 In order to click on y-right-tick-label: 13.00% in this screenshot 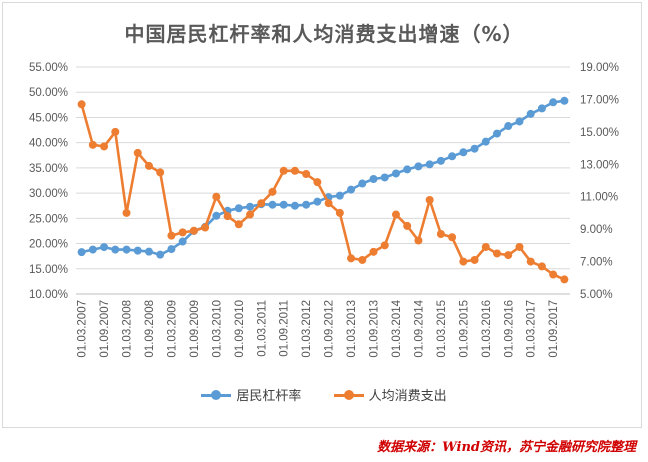, I will do `click(599, 165)`.